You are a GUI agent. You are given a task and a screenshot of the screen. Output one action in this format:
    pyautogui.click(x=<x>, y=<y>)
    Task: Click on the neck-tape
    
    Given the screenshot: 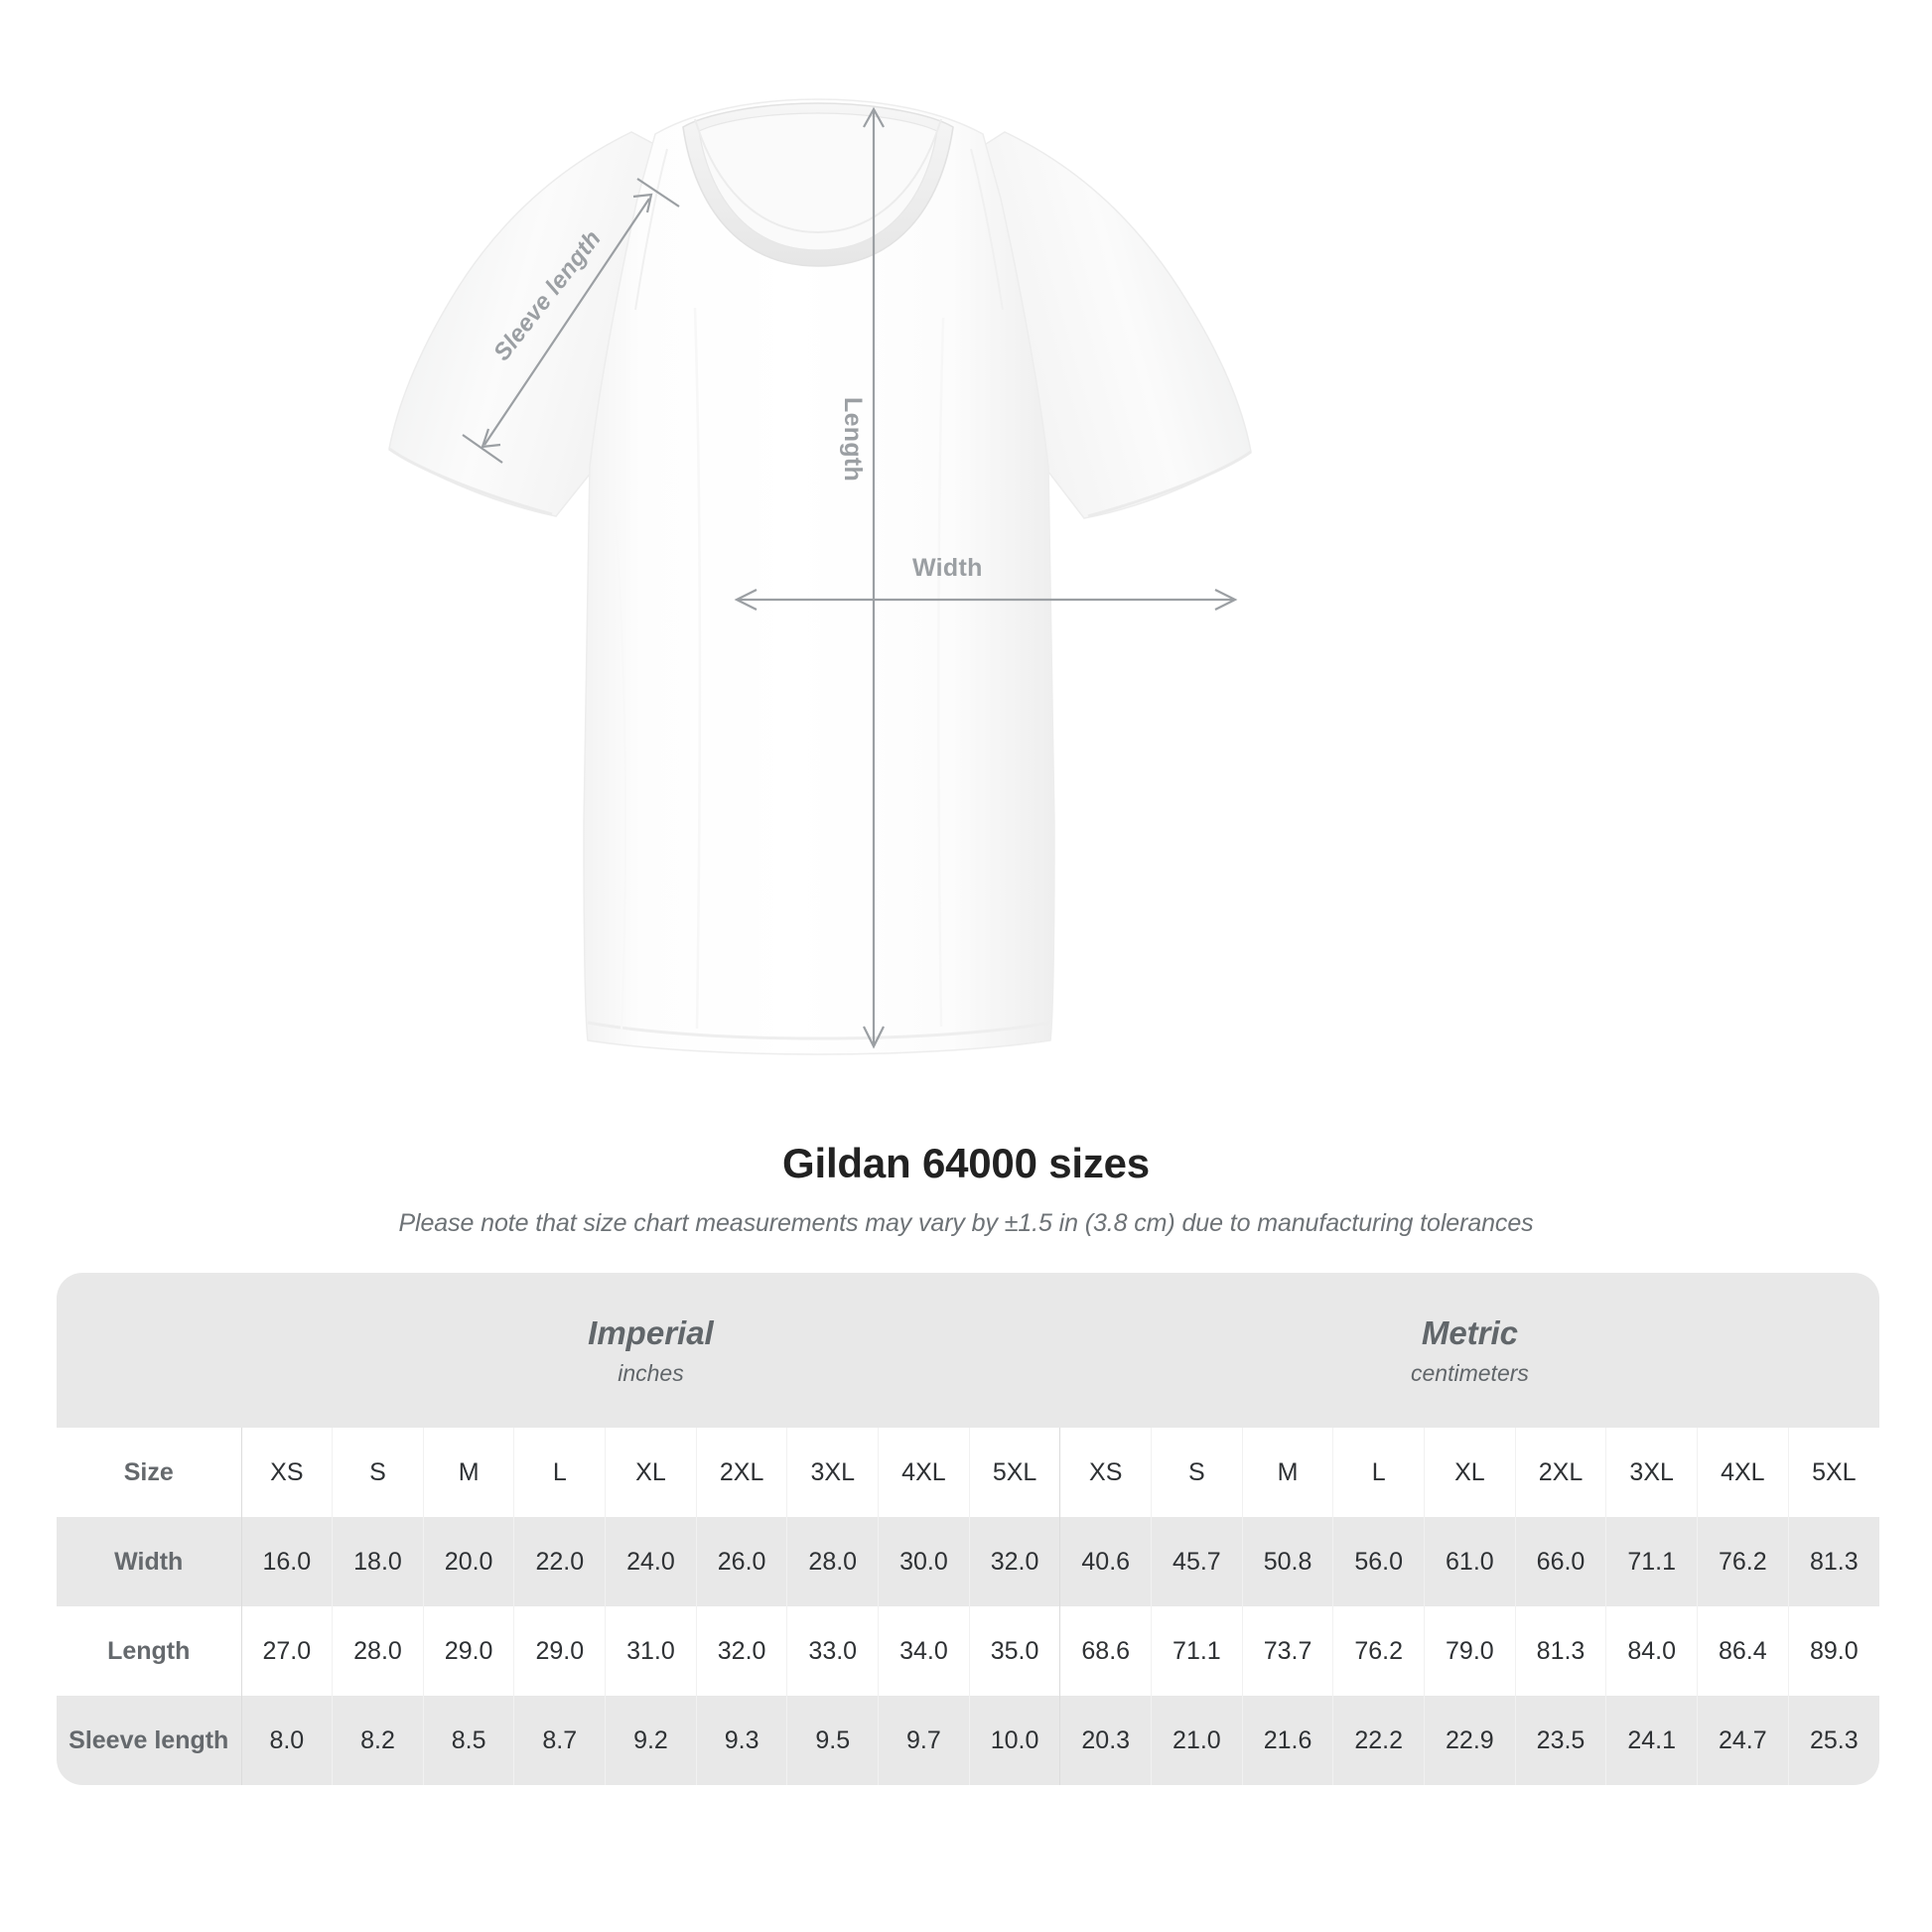 What is the action you would take?
    pyautogui.click(x=818, y=176)
    